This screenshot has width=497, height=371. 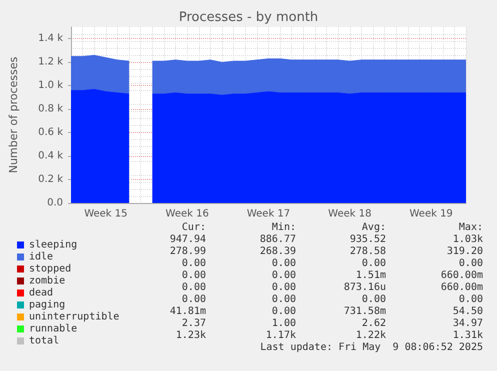 What do you see at coordinates (47, 281) in the screenshot?
I see `legend-label: zombie` at bounding box center [47, 281].